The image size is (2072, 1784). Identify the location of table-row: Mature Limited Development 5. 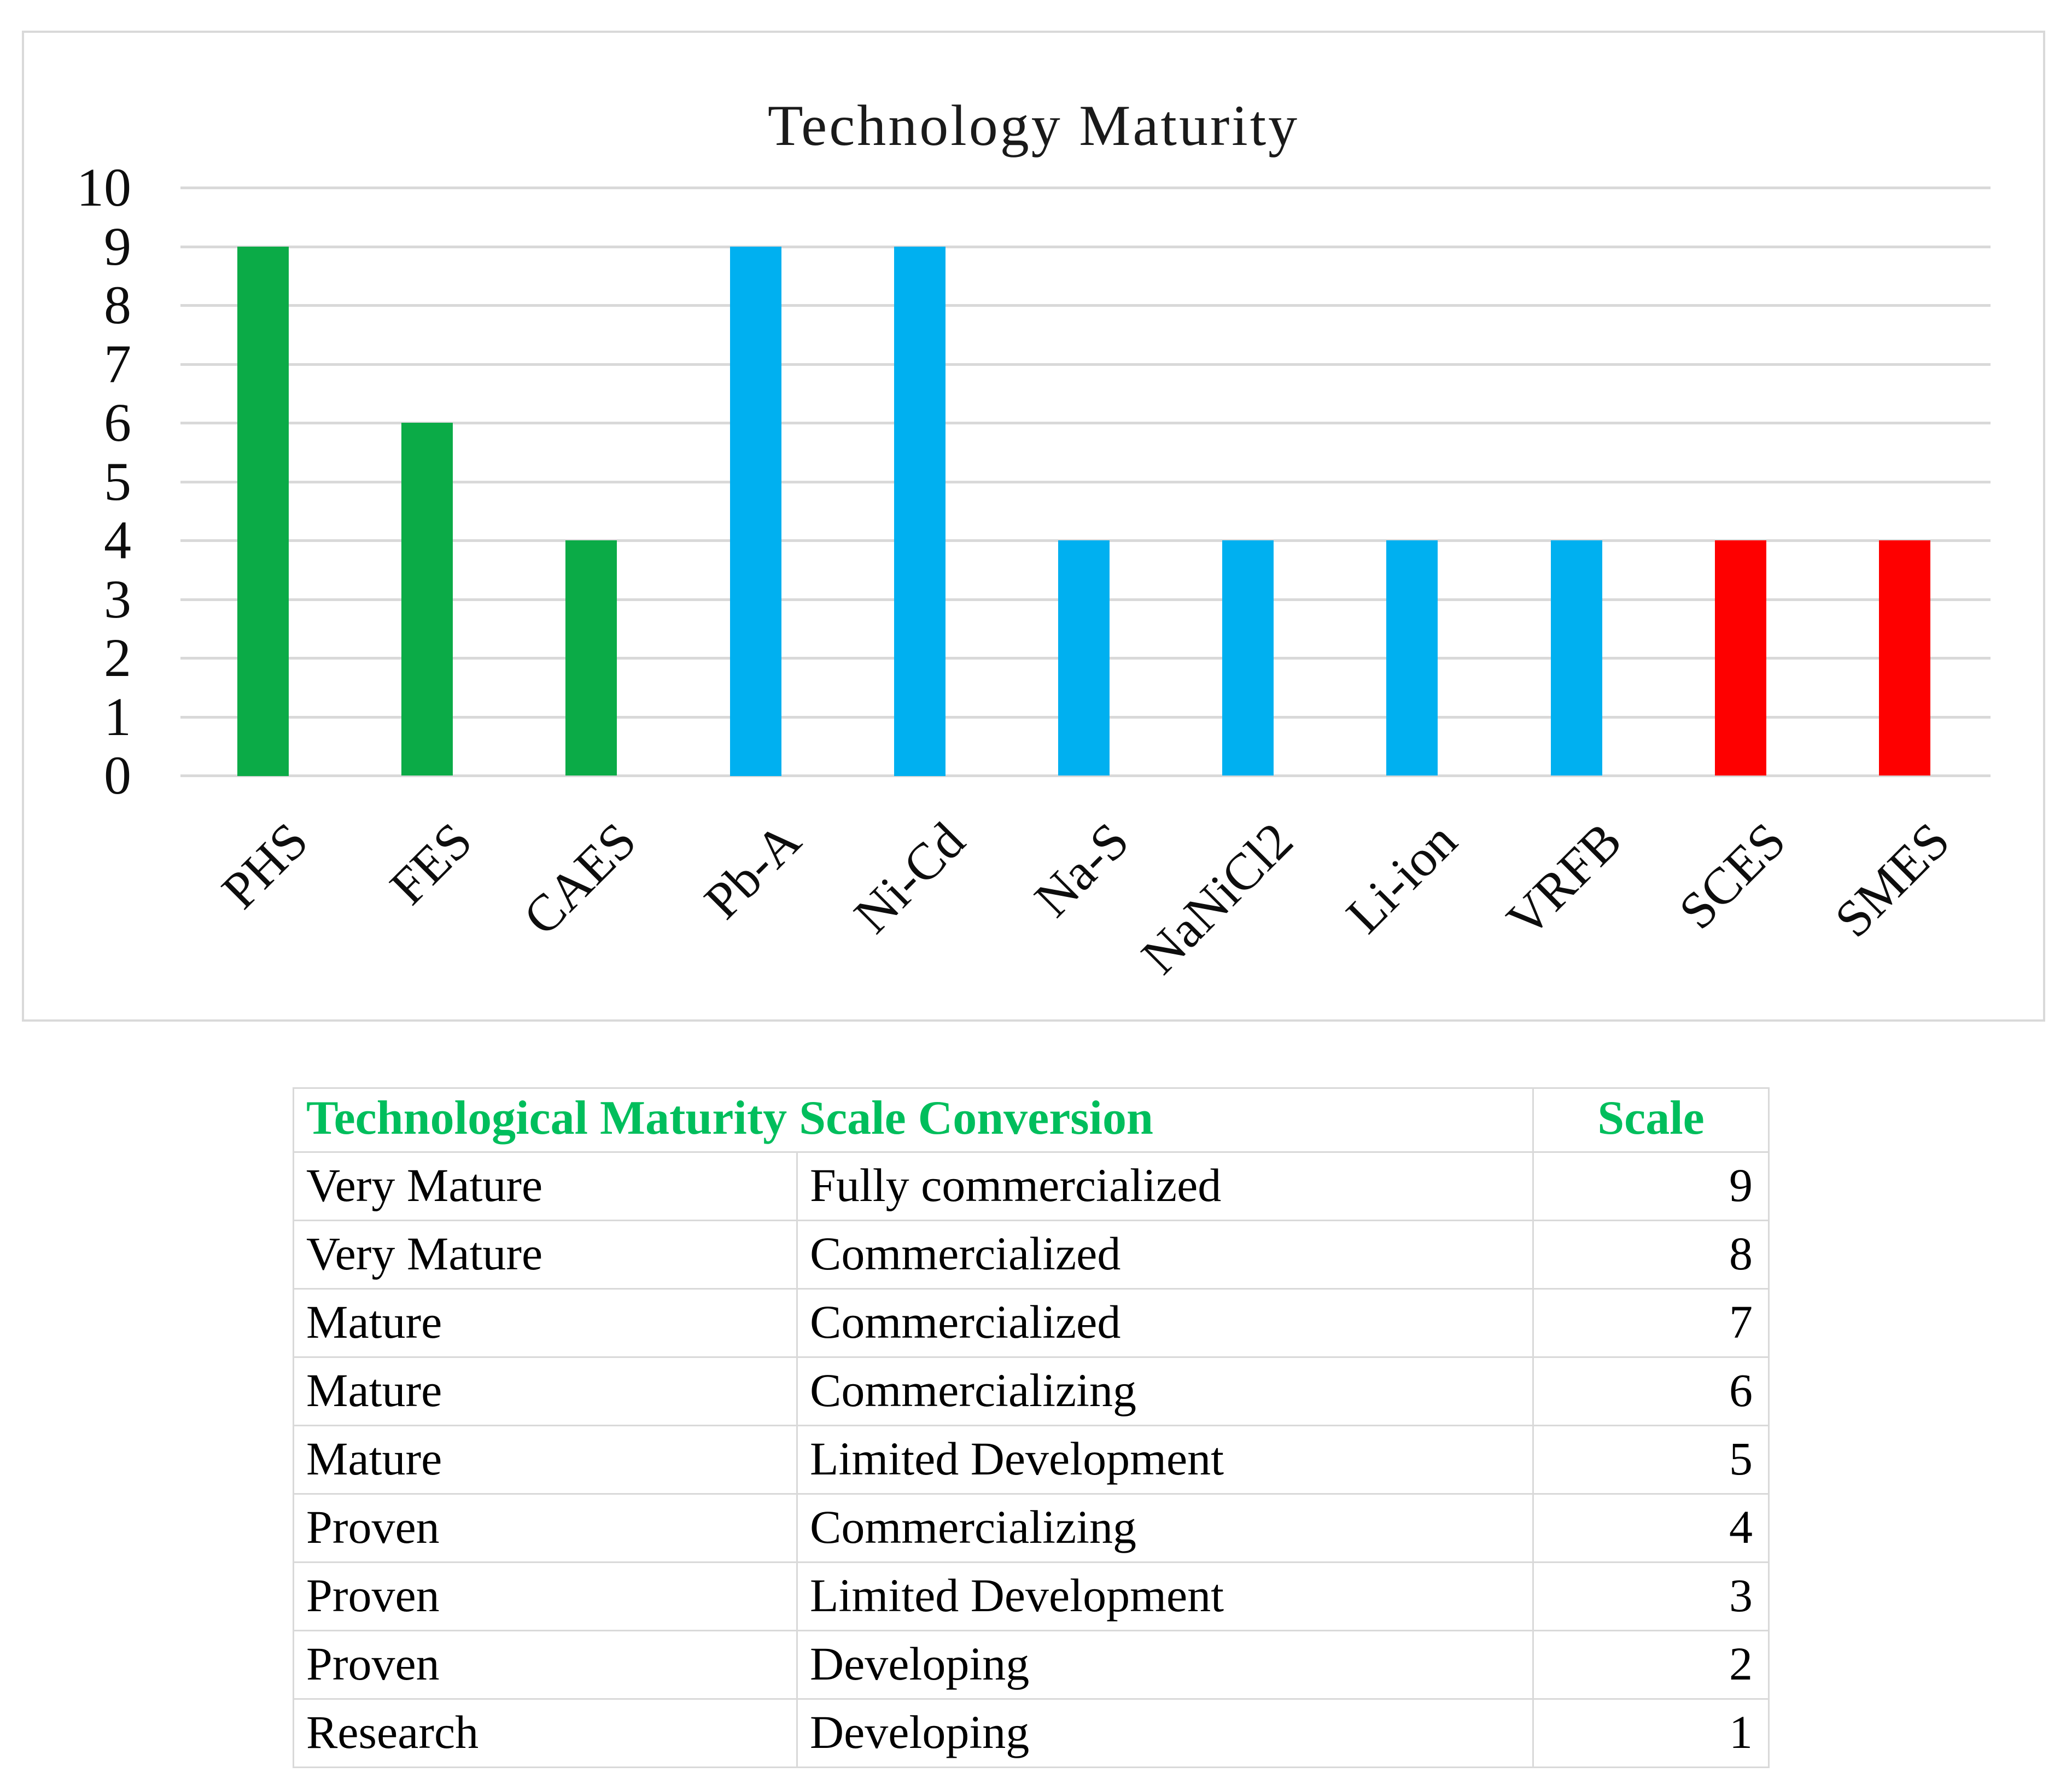
(1031, 1459).